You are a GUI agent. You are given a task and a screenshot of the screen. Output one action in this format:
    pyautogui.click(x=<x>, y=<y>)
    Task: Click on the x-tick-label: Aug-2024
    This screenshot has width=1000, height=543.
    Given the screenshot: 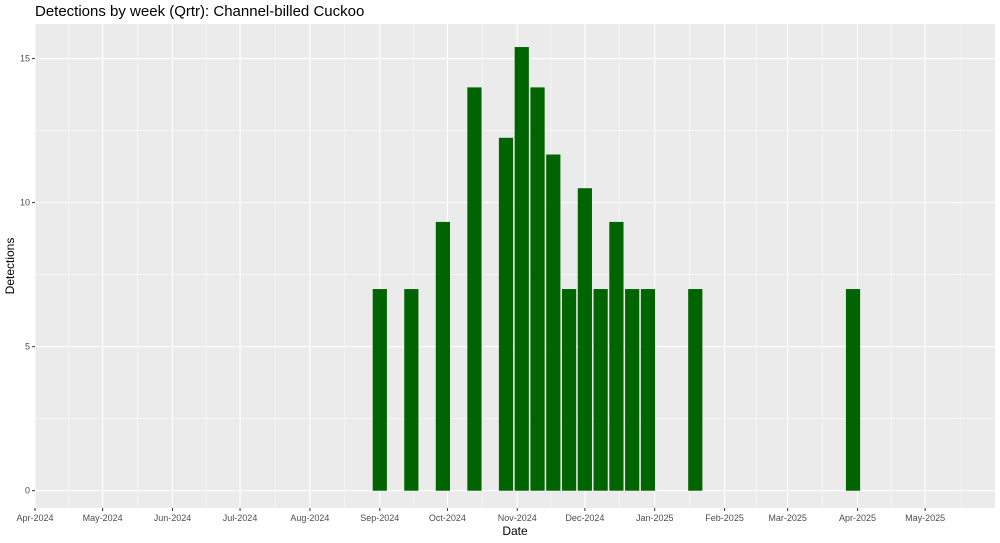 What is the action you would take?
    pyautogui.click(x=309, y=518)
    